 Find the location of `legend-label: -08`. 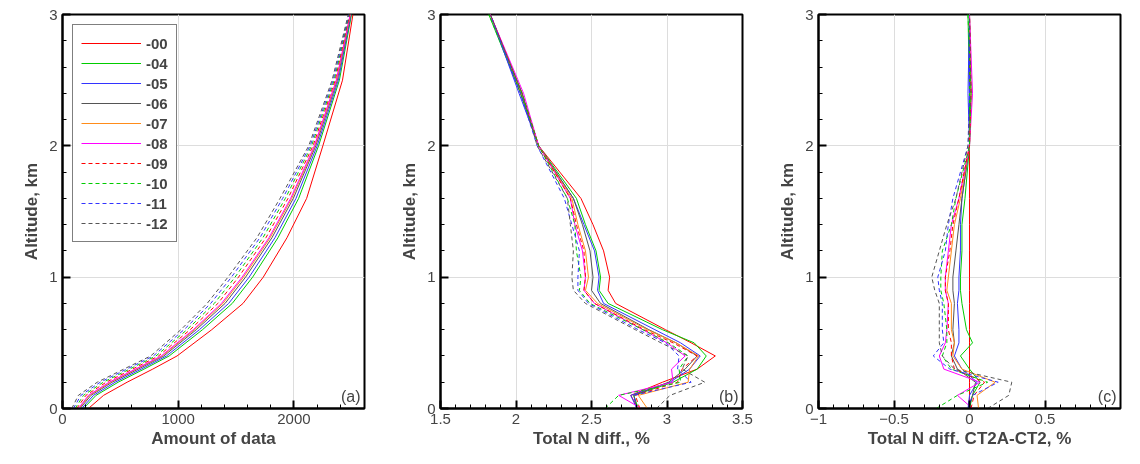

legend-label: -08 is located at coordinates (157, 143).